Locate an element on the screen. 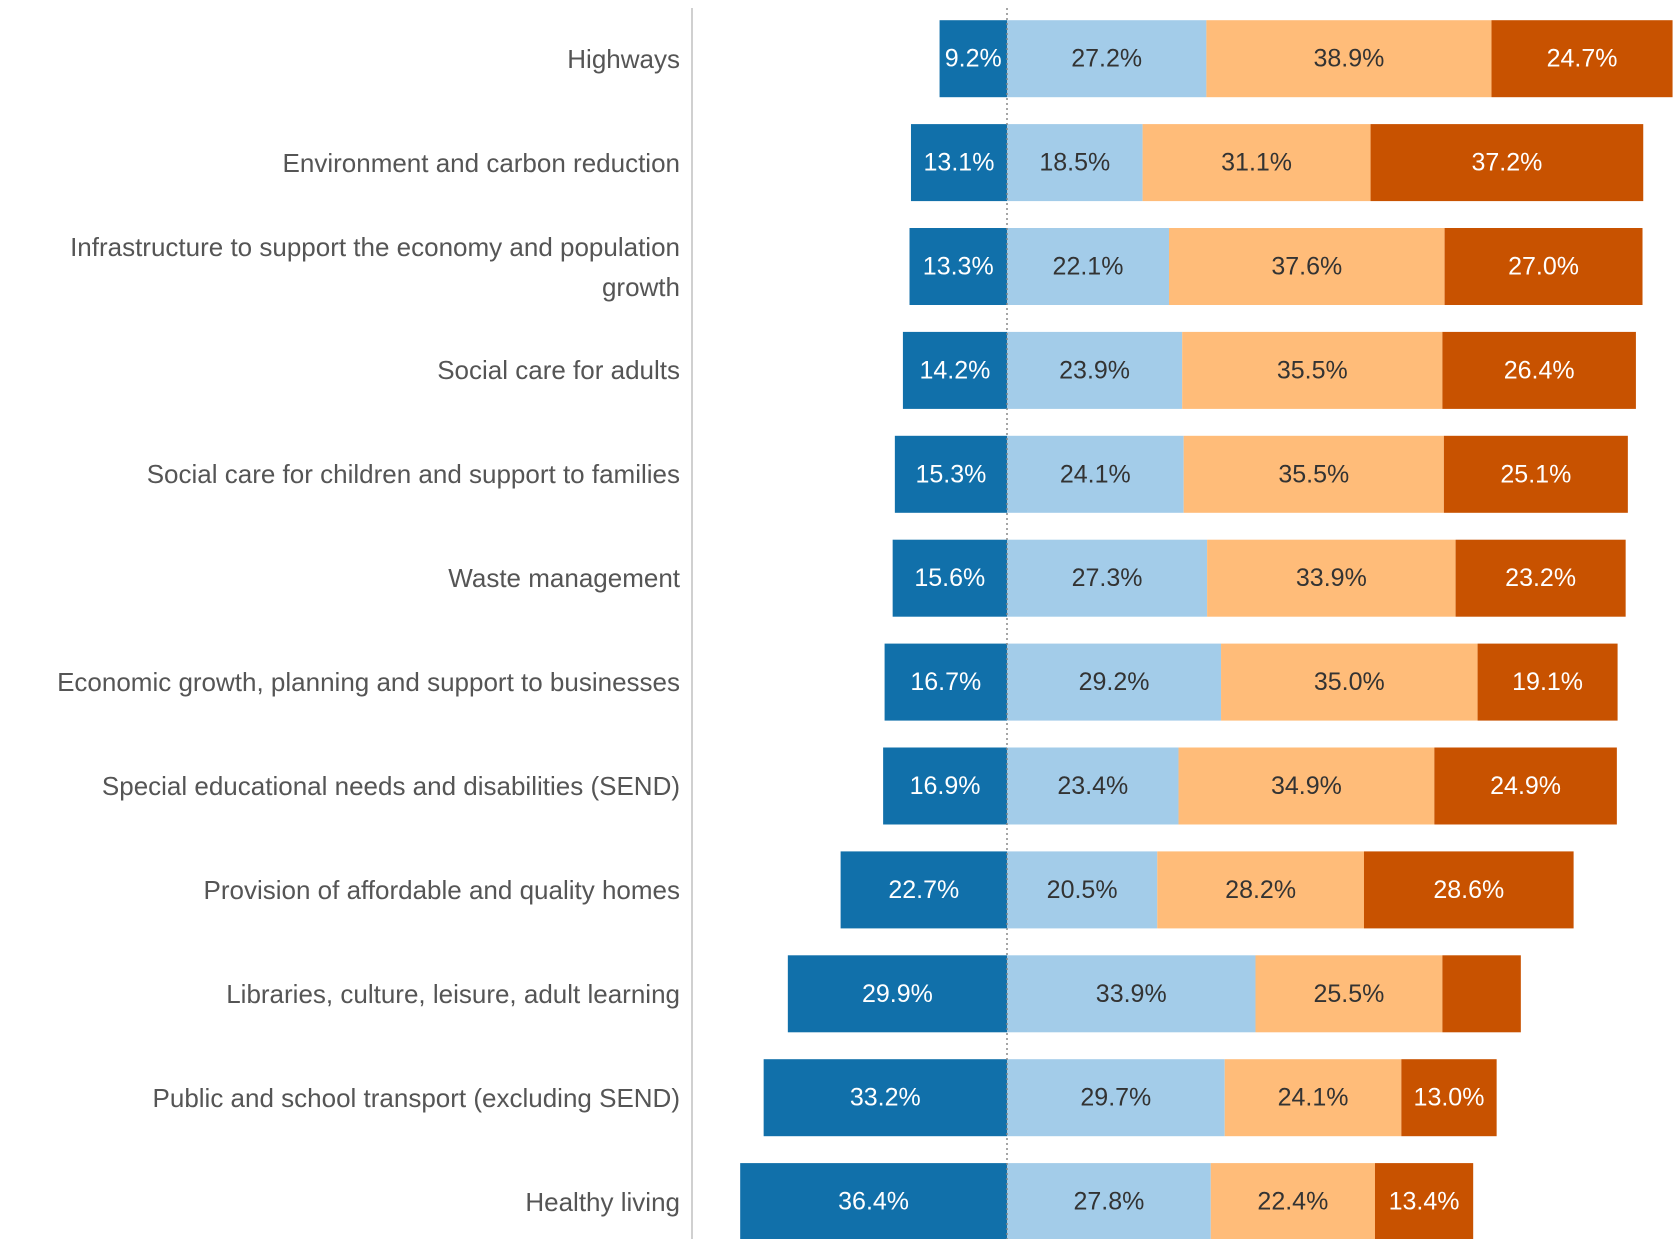  value-label: 26.4% is located at coordinates (1539, 370).